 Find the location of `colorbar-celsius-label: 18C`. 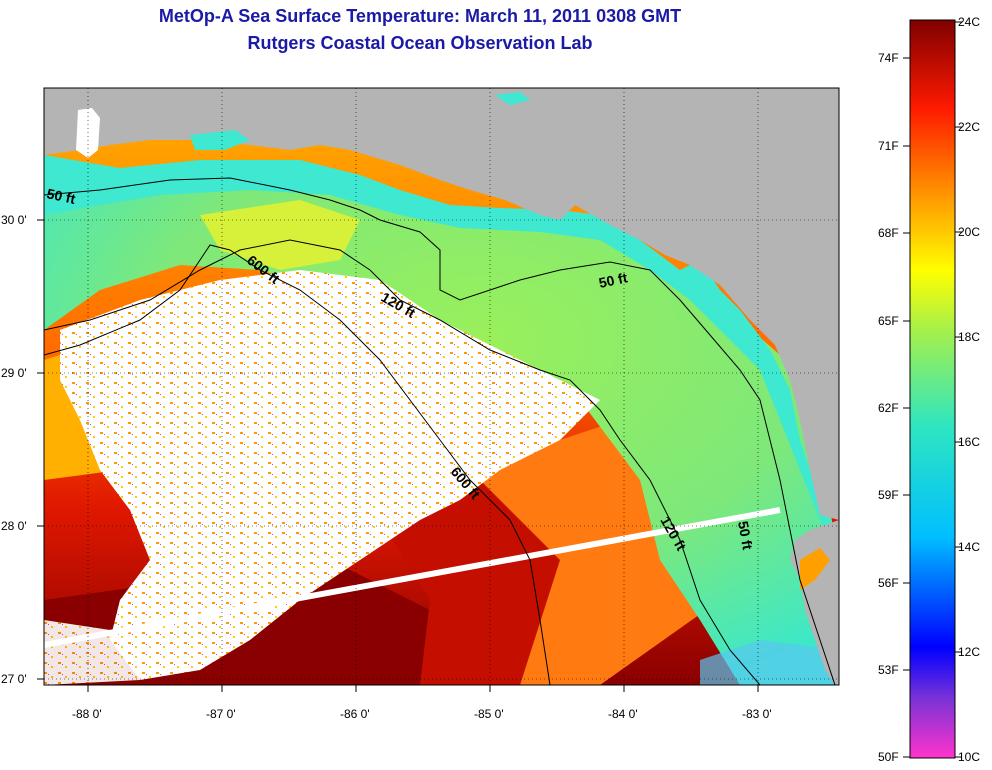

colorbar-celsius-label: 18C is located at coordinates (969, 337).